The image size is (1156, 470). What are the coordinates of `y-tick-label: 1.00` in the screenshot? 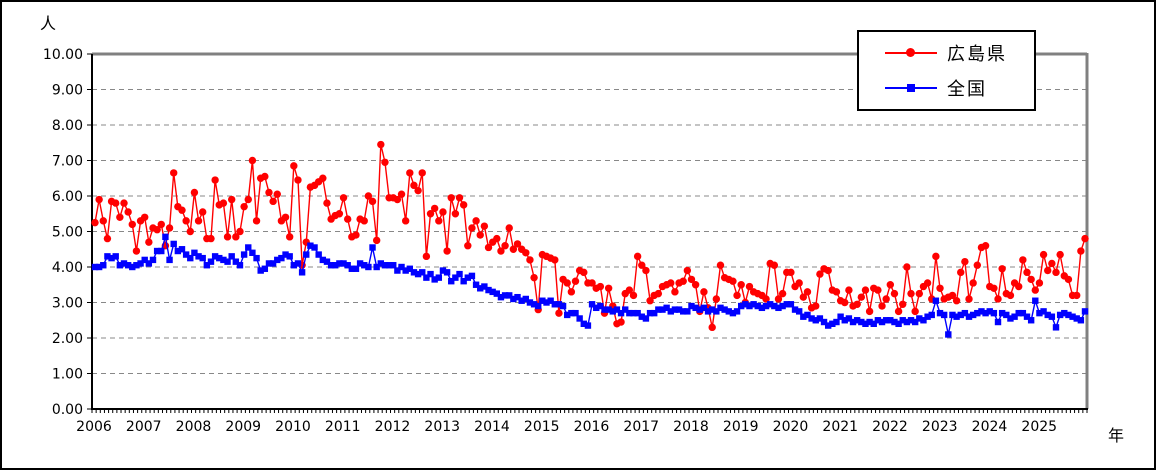 It's located at (67, 375).